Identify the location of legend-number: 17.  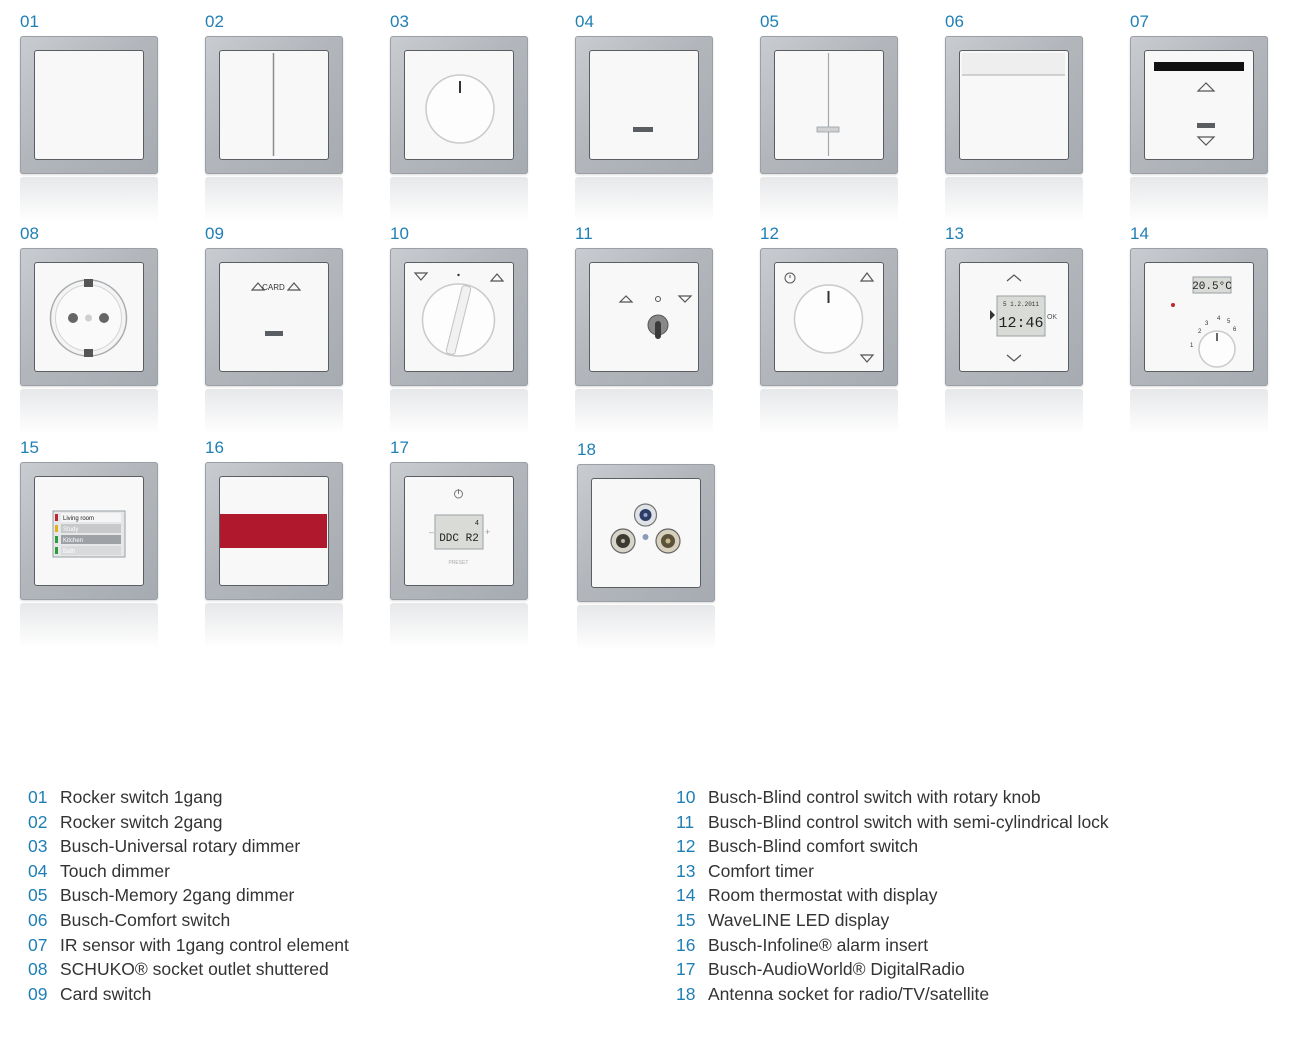
(686, 969).